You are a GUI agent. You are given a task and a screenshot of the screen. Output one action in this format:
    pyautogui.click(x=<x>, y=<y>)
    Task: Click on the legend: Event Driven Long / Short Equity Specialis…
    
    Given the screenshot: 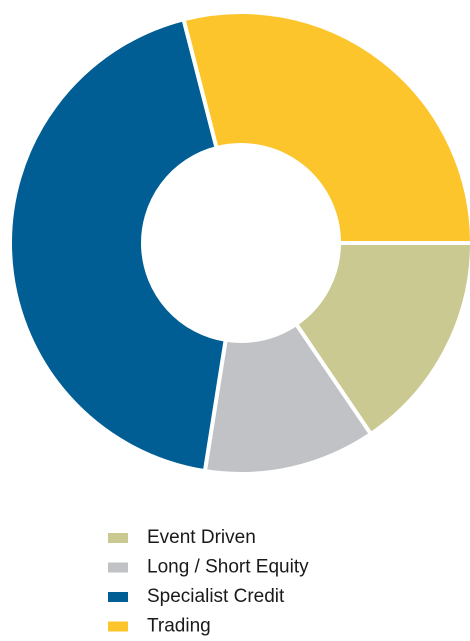 What is the action you would take?
    pyautogui.click(x=208, y=582)
    